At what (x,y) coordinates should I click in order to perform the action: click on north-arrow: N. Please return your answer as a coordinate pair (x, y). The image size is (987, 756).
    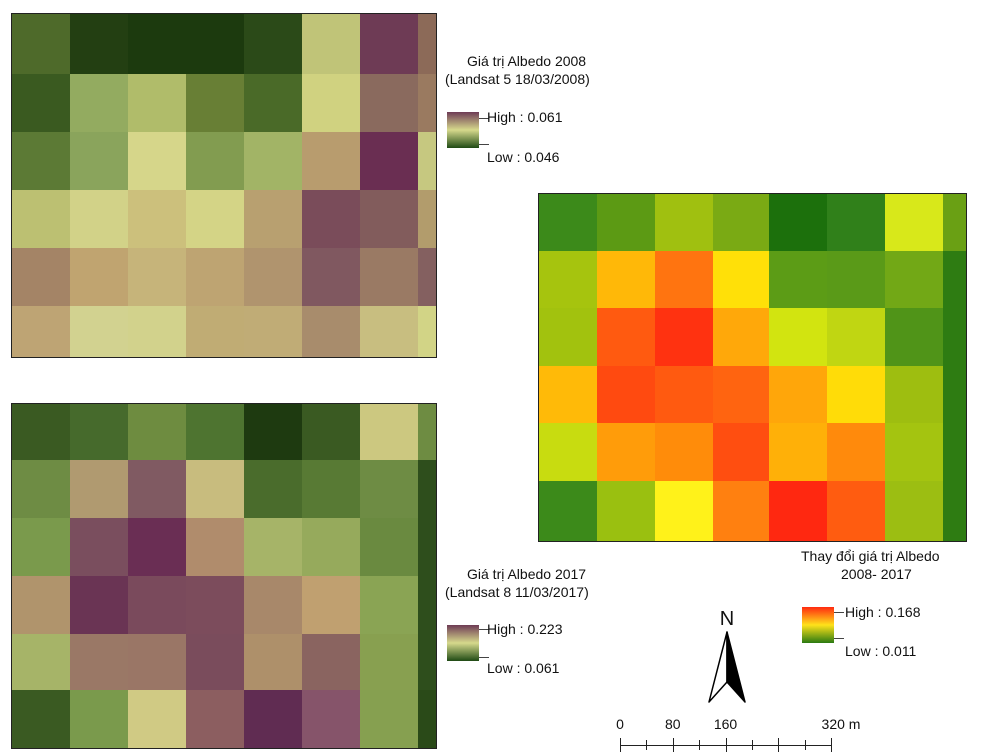
    Looking at the image, I should click on (727, 656).